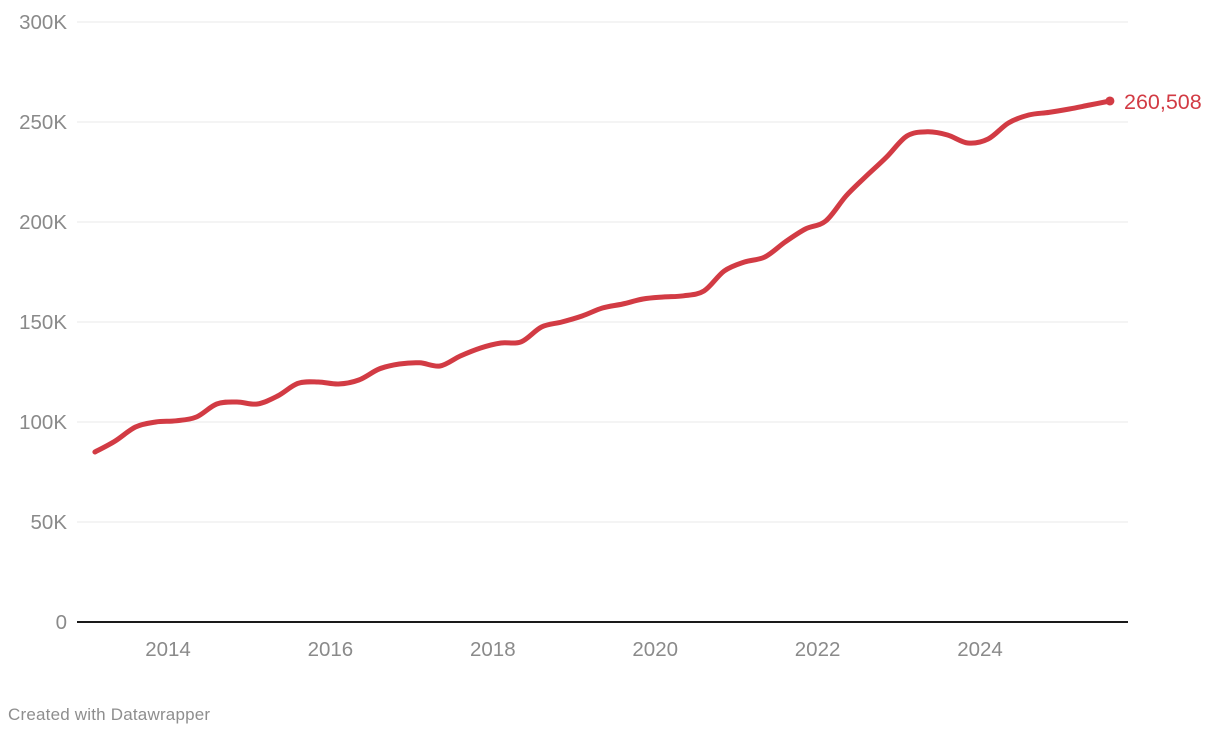 This screenshot has height=740, width=1220. Describe the element at coordinates (980, 649) in the screenshot. I see `x-tick-label: 2024` at that location.